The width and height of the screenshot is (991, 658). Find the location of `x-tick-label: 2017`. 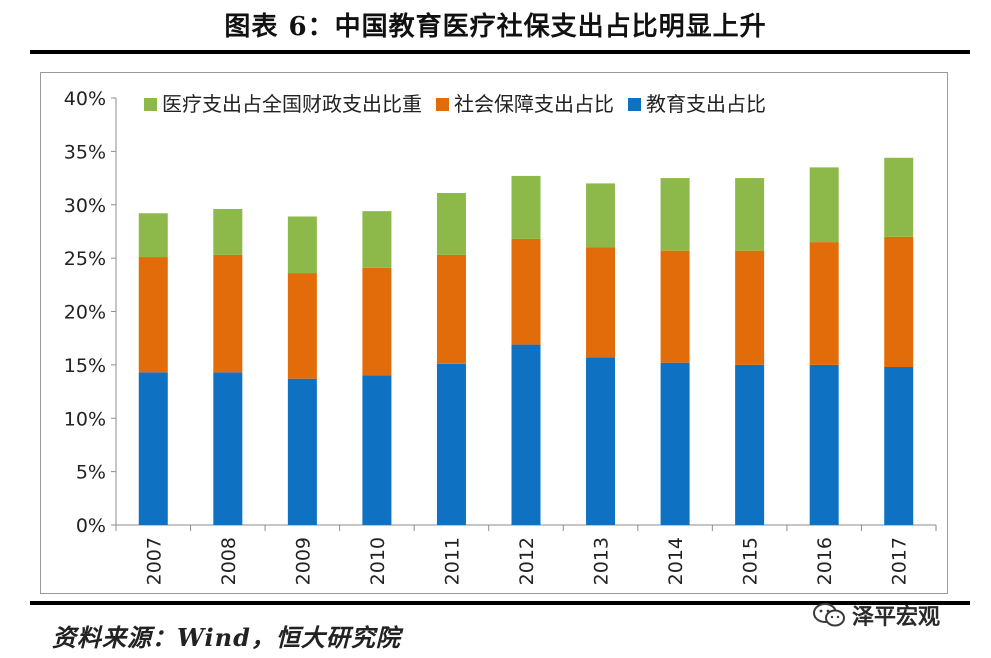

x-tick-label: 2017 is located at coordinates (900, 561).